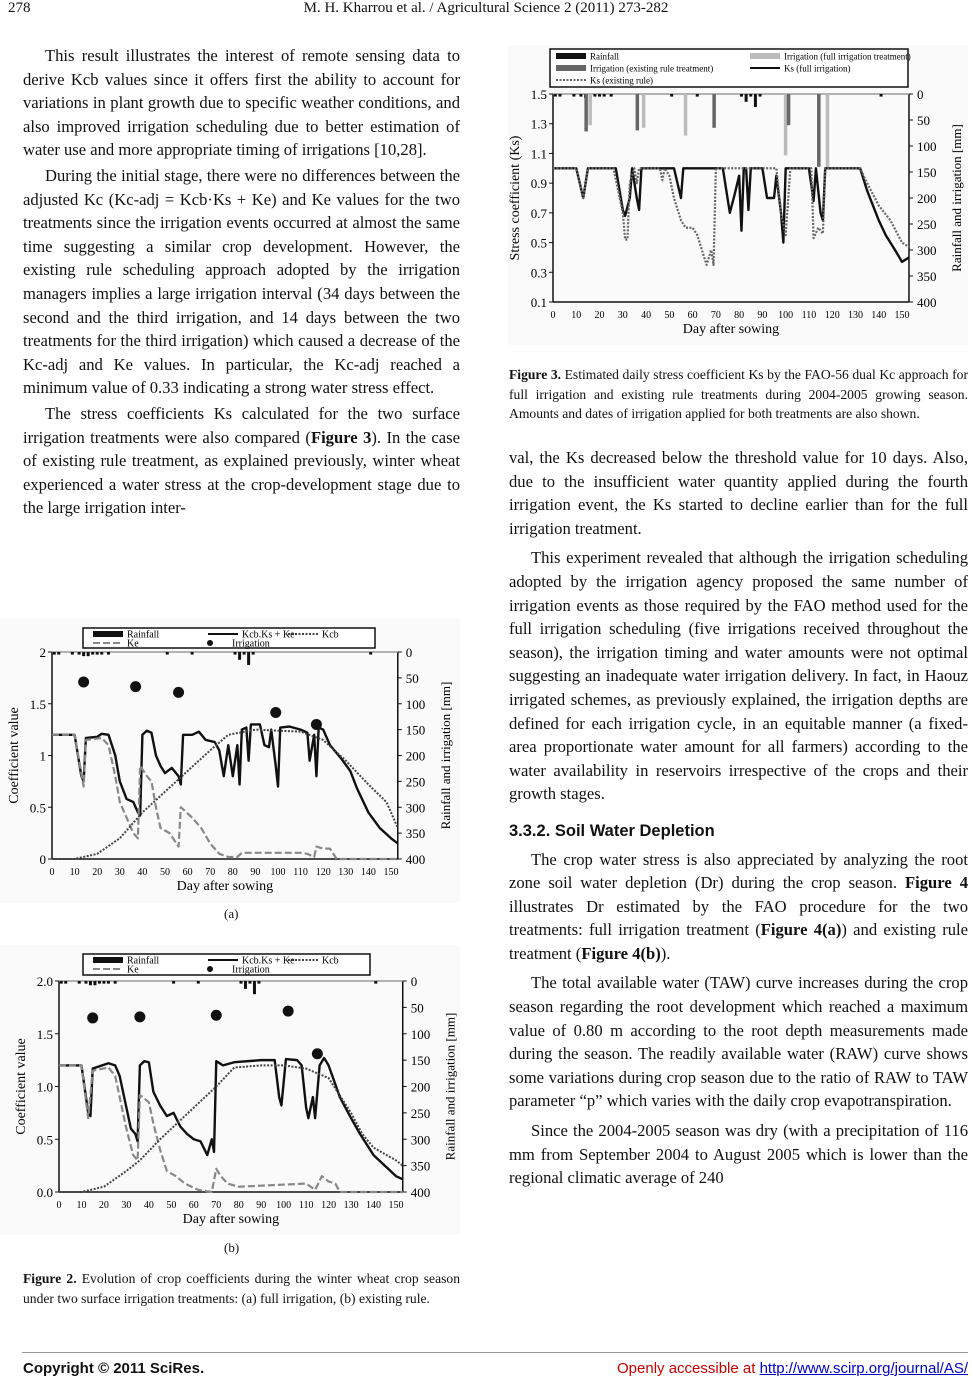 Image resolution: width=972 pixels, height=1388 pixels. Describe the element at coordinates (416, 833) in the screenshot. I see `y2-tick-label: 350` at that location.